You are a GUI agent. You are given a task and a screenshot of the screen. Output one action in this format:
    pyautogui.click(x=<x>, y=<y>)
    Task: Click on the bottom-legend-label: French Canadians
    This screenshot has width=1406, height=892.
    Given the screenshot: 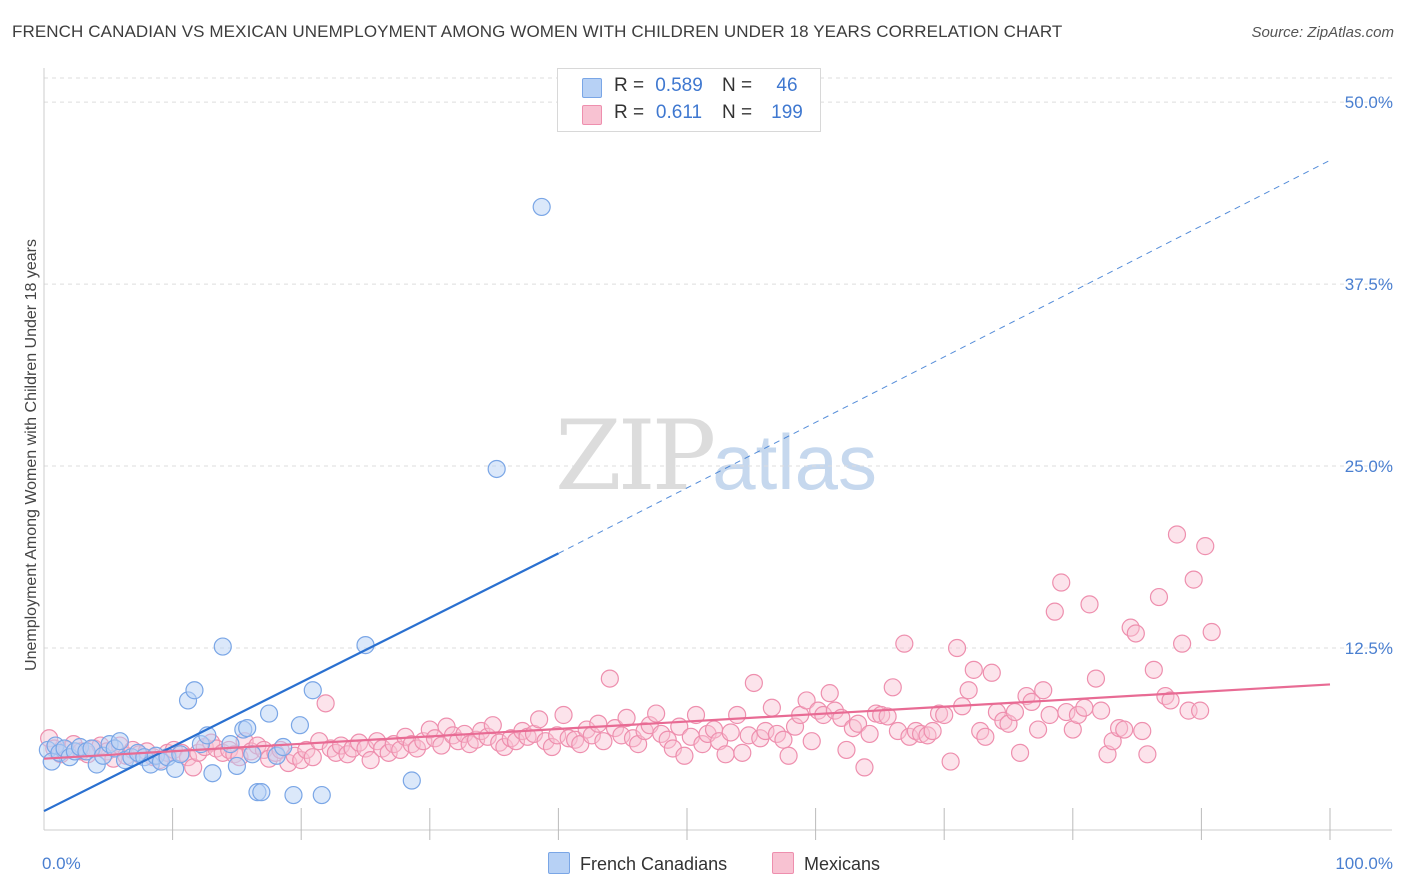 What is the action you would take?
    pyautogui.click(x=654, y=864)
    